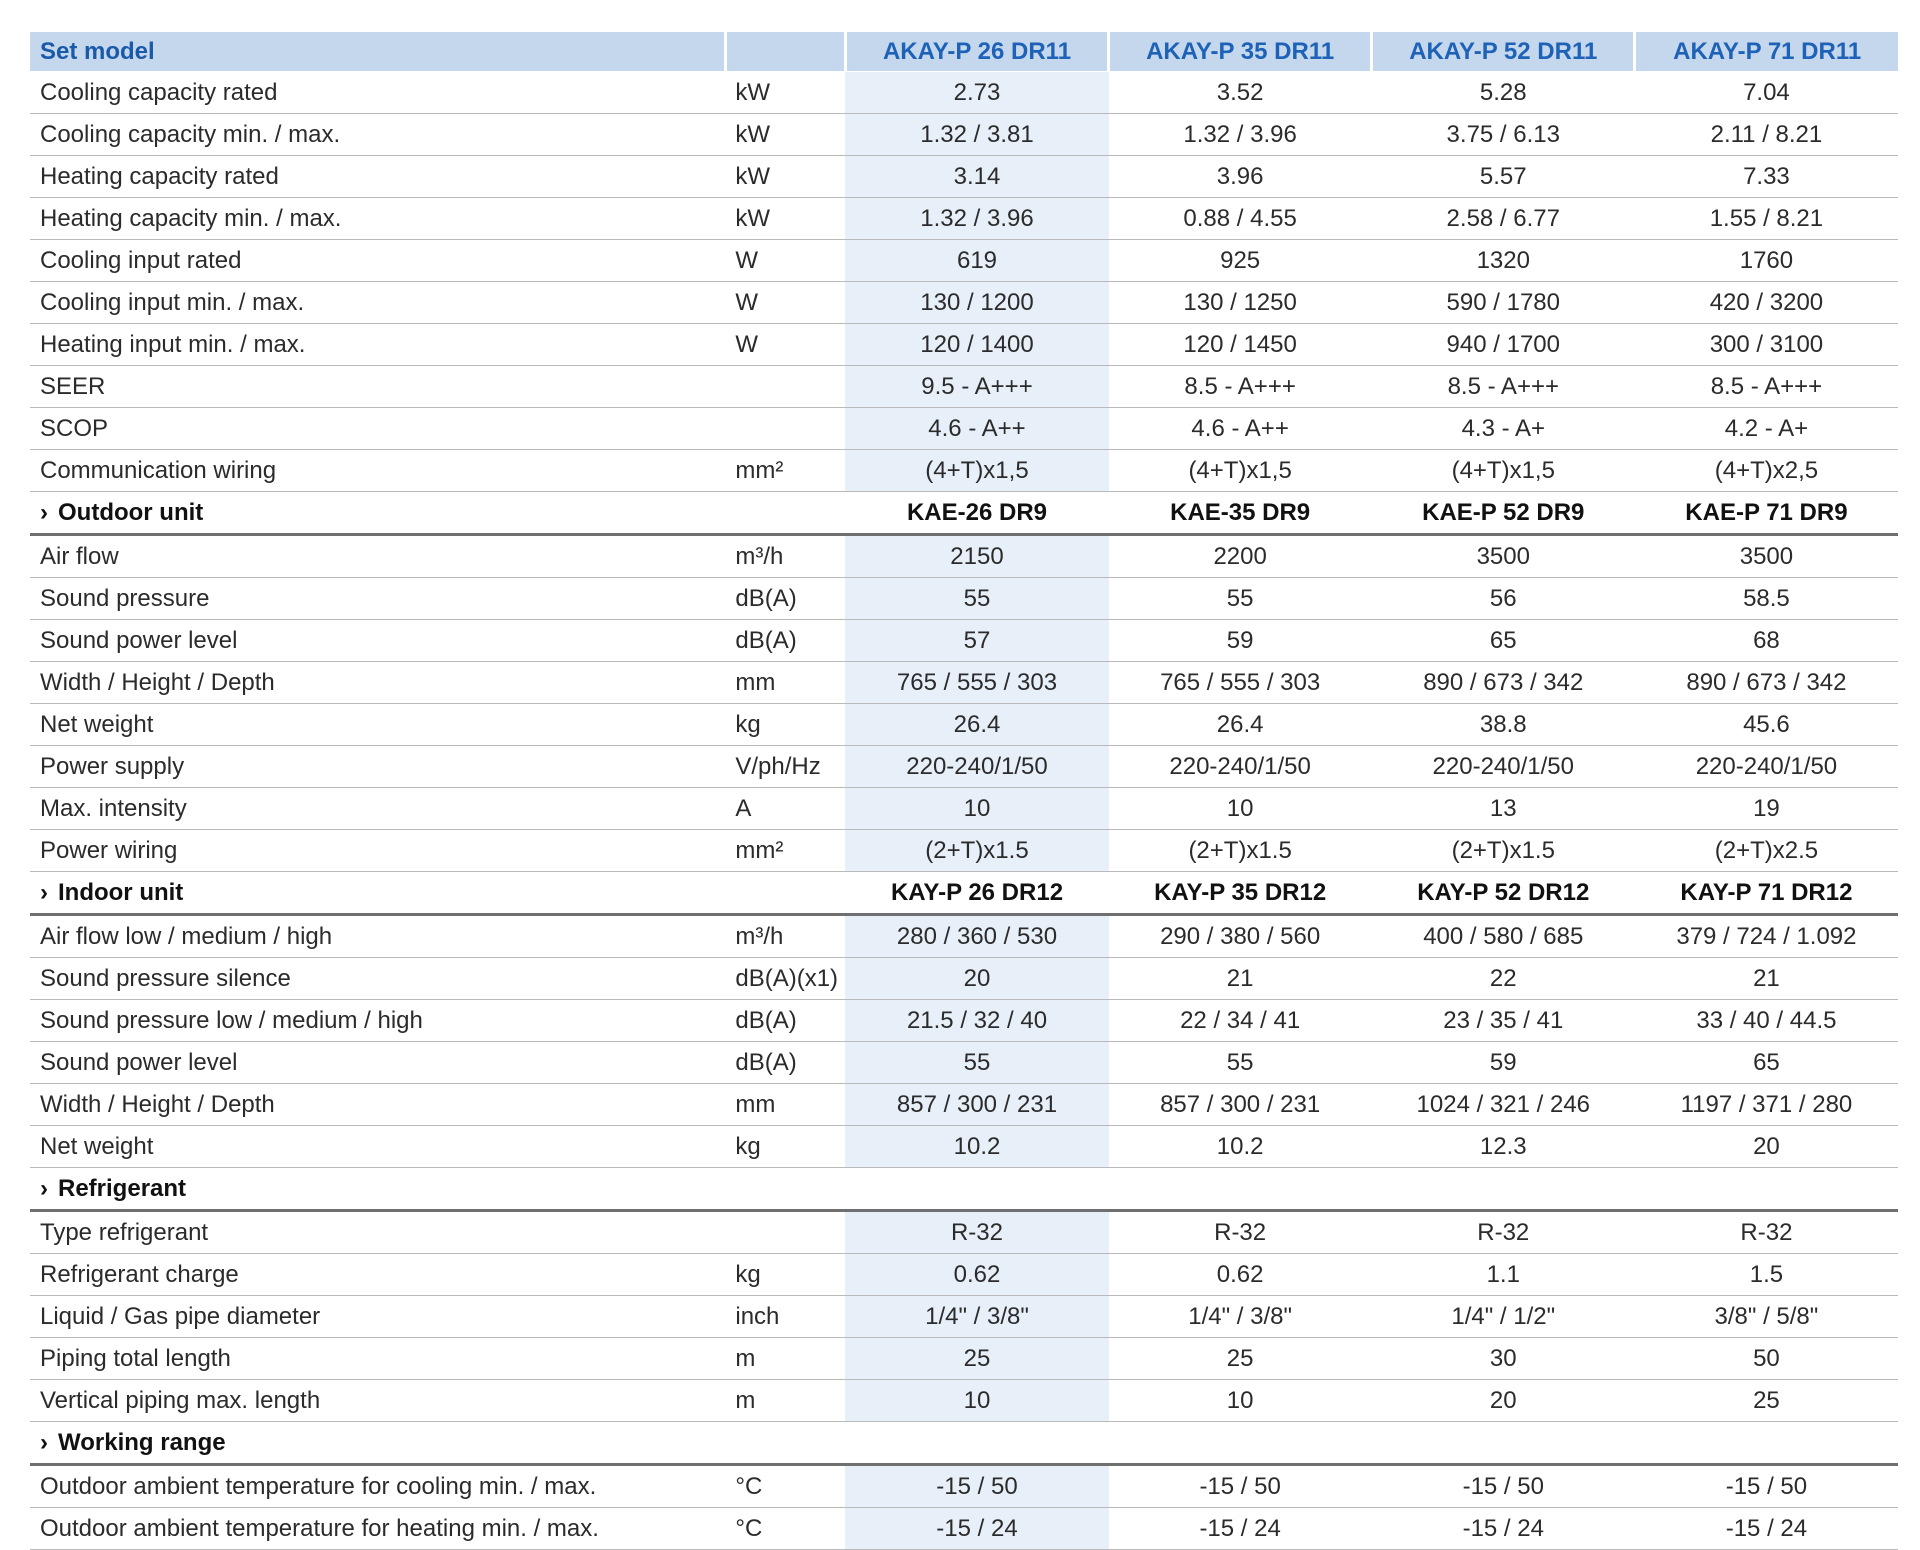 The height and width of the screenshot is (1550, 1920). What do you see at coordinates (977, 134) in the screenshot?
I see `spec-value: 1.32 / 3.81` at bounding box center [977, 134].